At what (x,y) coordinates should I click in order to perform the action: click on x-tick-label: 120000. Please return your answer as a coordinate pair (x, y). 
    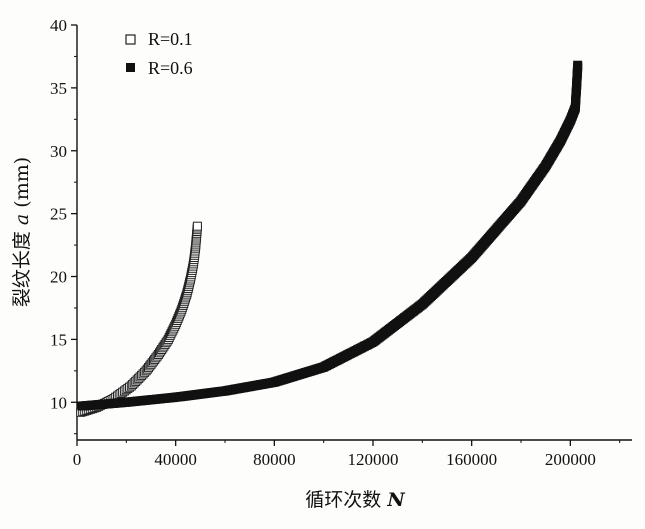
    Looking at the image, I should click on (373, 459).